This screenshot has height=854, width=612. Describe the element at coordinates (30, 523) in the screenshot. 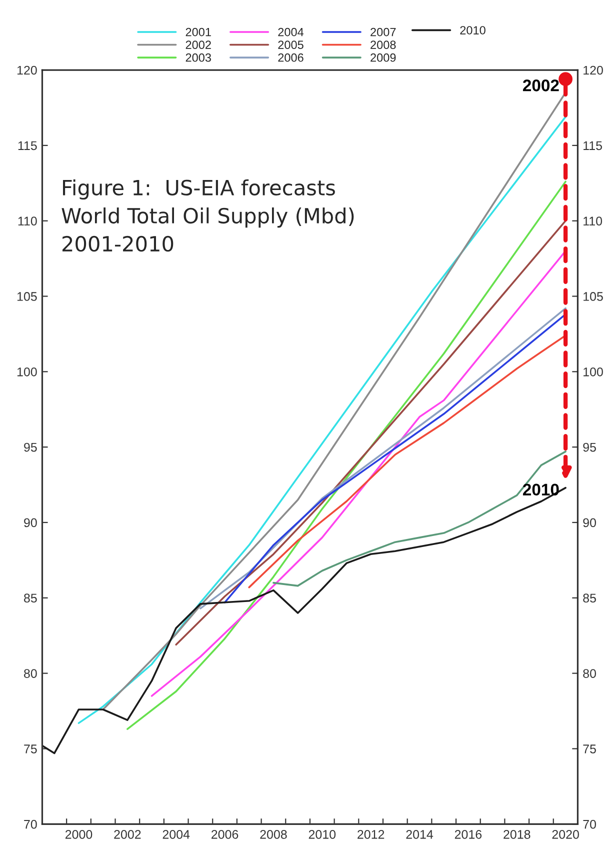

I see `y-tick-label: 90` at that location.